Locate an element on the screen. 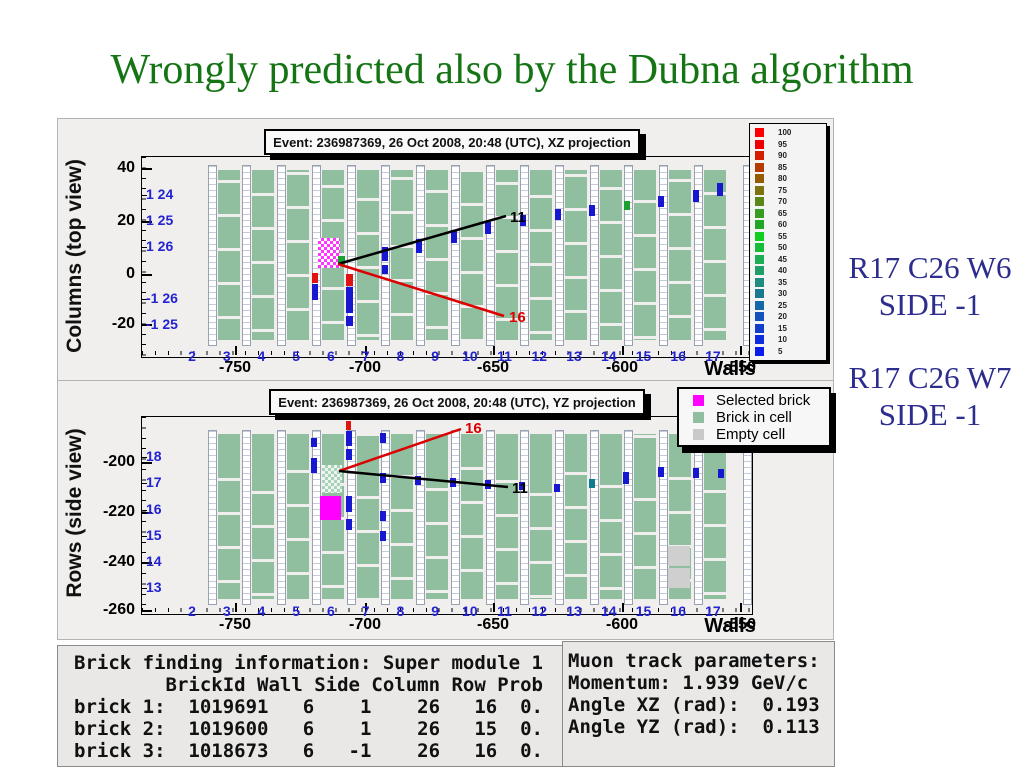 The image size is (1024, 768). color-scale-value: 95 is located at coordinates (782, 144).